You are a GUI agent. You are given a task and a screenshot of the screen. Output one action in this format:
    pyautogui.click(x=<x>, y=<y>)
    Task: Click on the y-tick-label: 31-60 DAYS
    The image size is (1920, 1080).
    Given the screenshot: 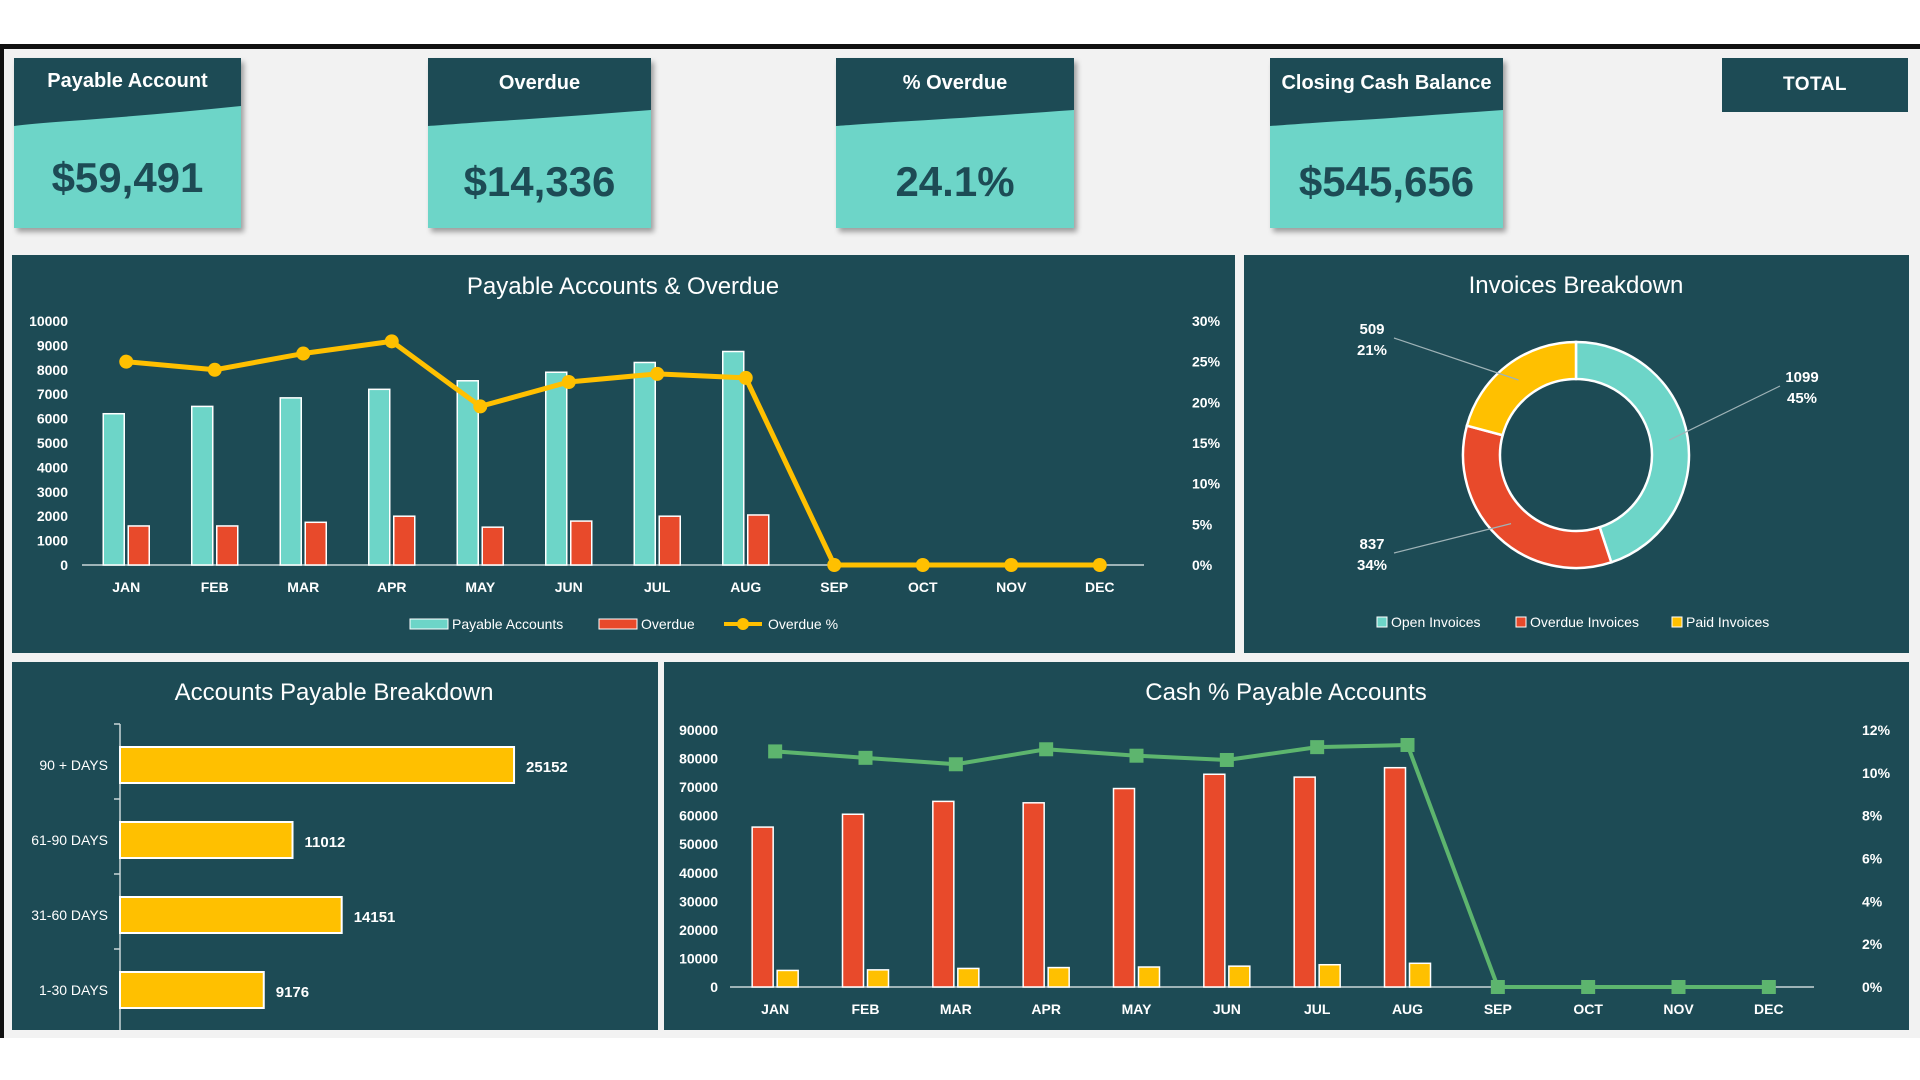 What is the action you would take?
    pyautogui.click(x=69, y=915)
    